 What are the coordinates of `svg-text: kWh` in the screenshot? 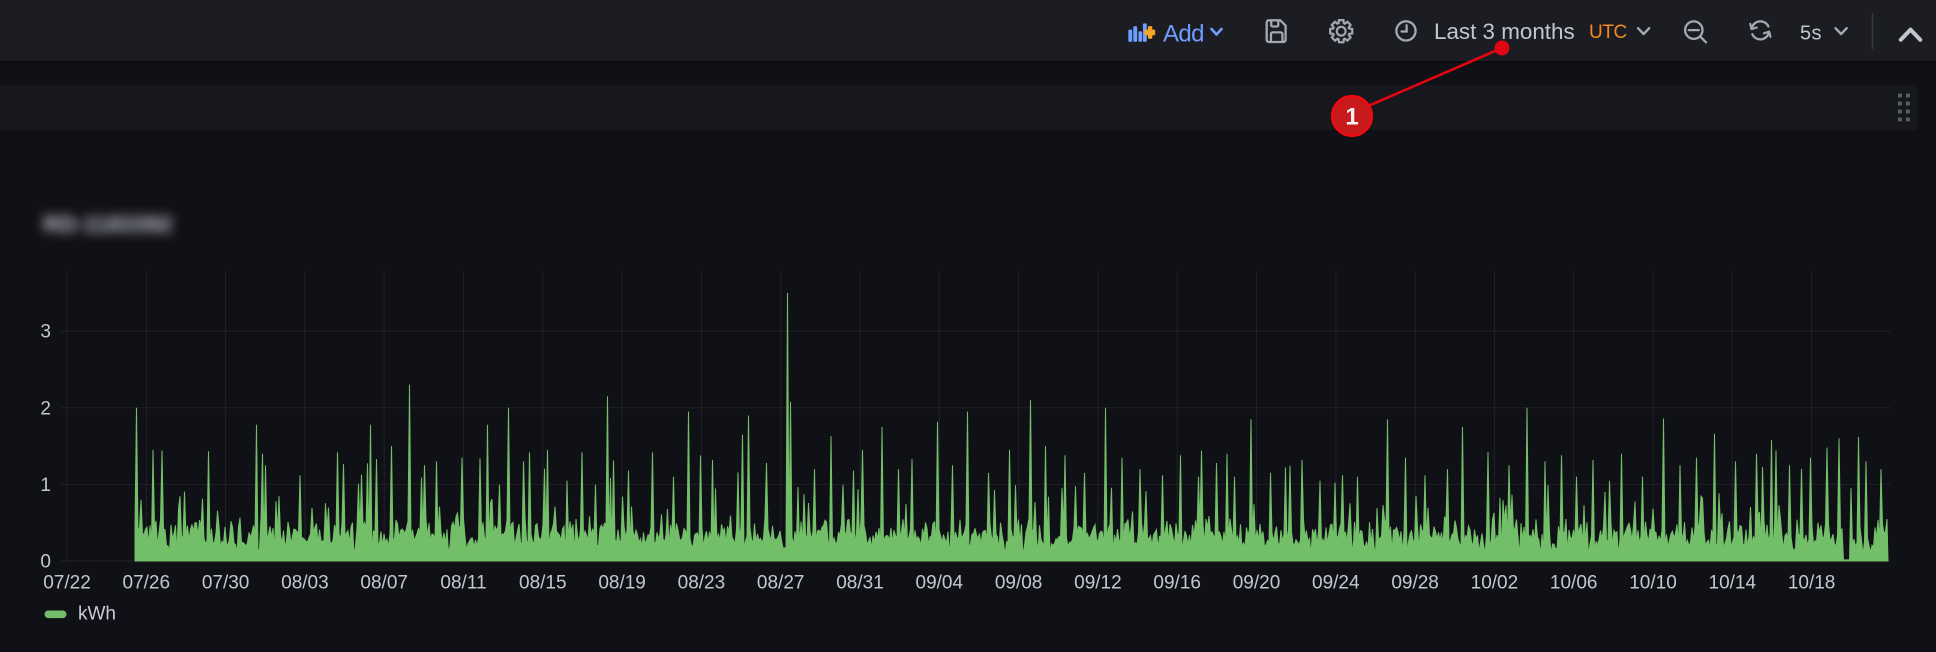 It's located at (97, 614).